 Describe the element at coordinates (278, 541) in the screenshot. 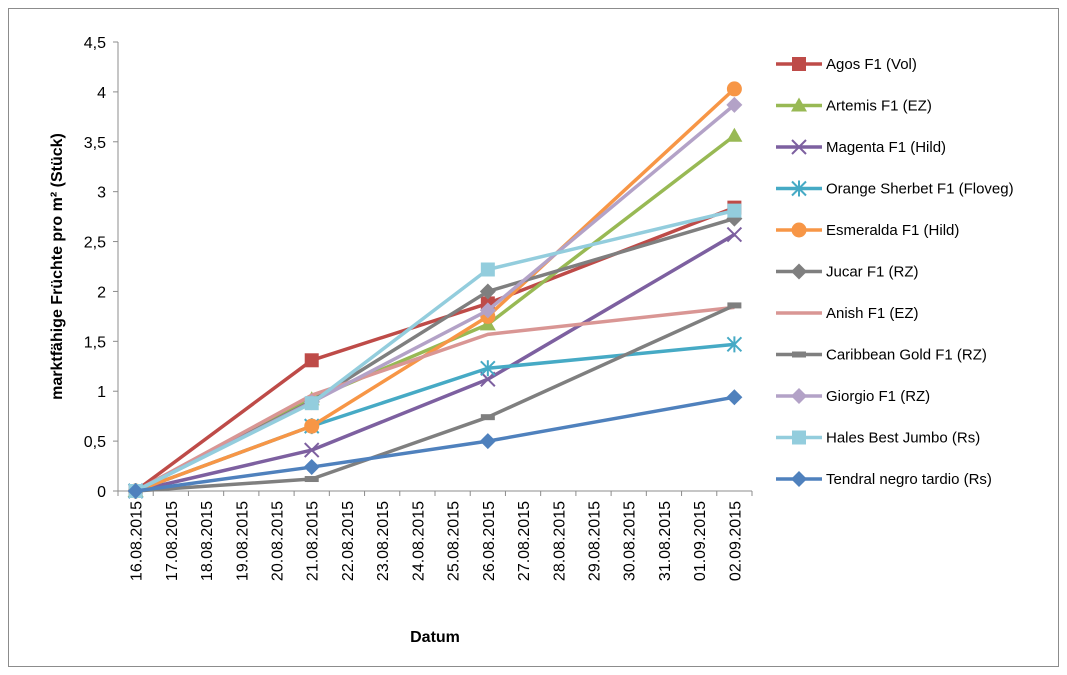

I see `x-tick-label: 20.08.2015` at that location.